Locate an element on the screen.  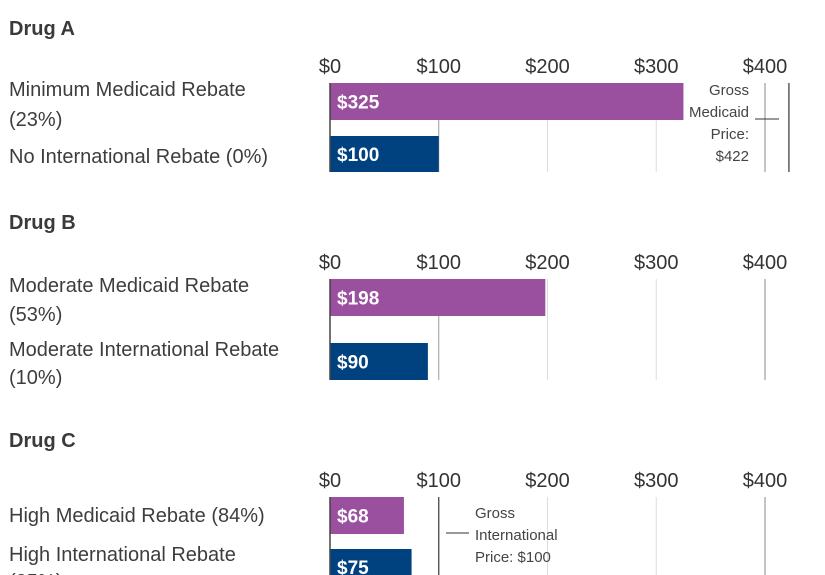
drug-b-tick-label: $300 is located at coordinates (656, 263).